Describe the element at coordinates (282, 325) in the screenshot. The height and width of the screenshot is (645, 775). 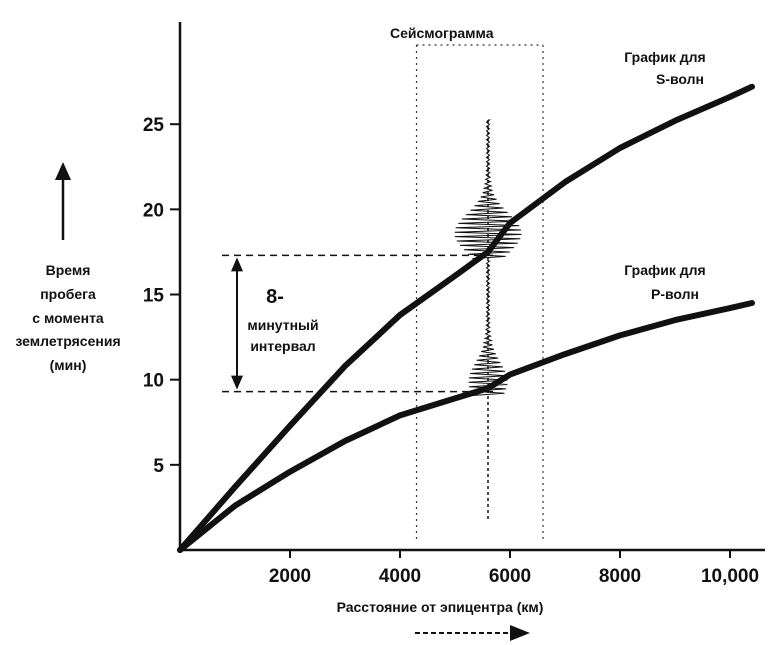
I see `interval-text-line-1: минутный` at that location.